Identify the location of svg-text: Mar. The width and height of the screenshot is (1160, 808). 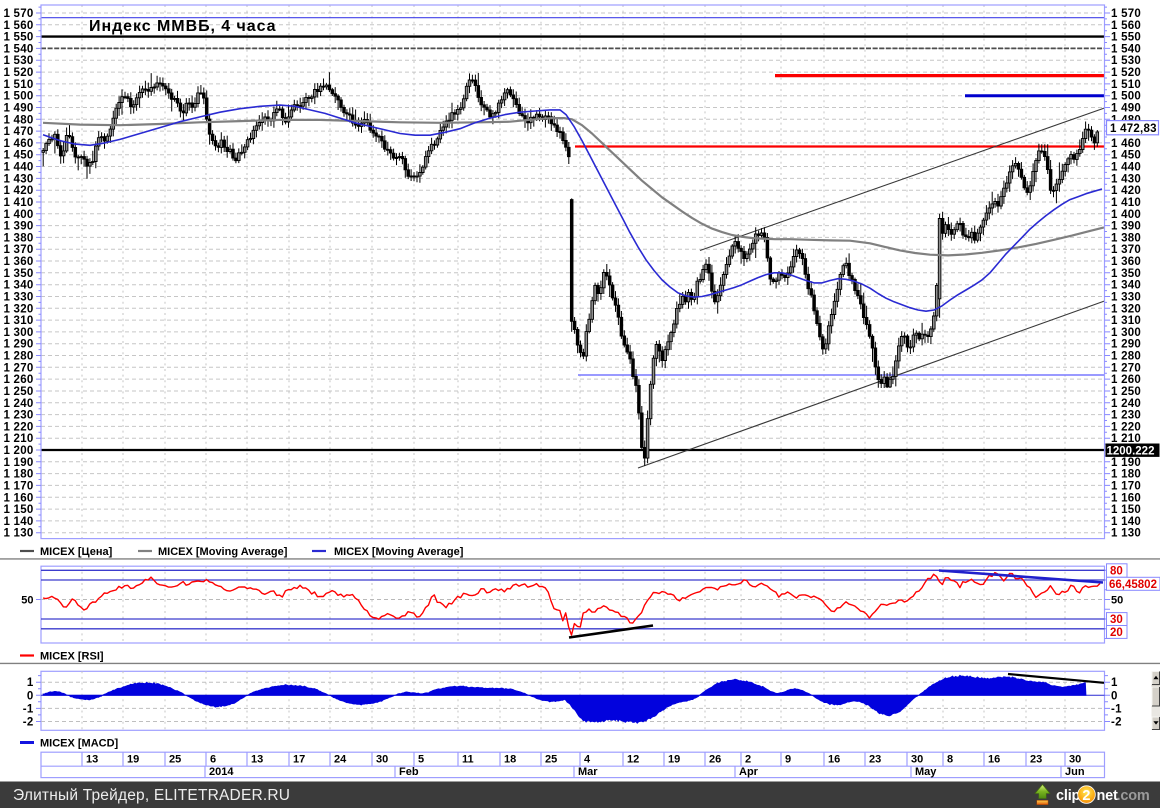
(588, 772).